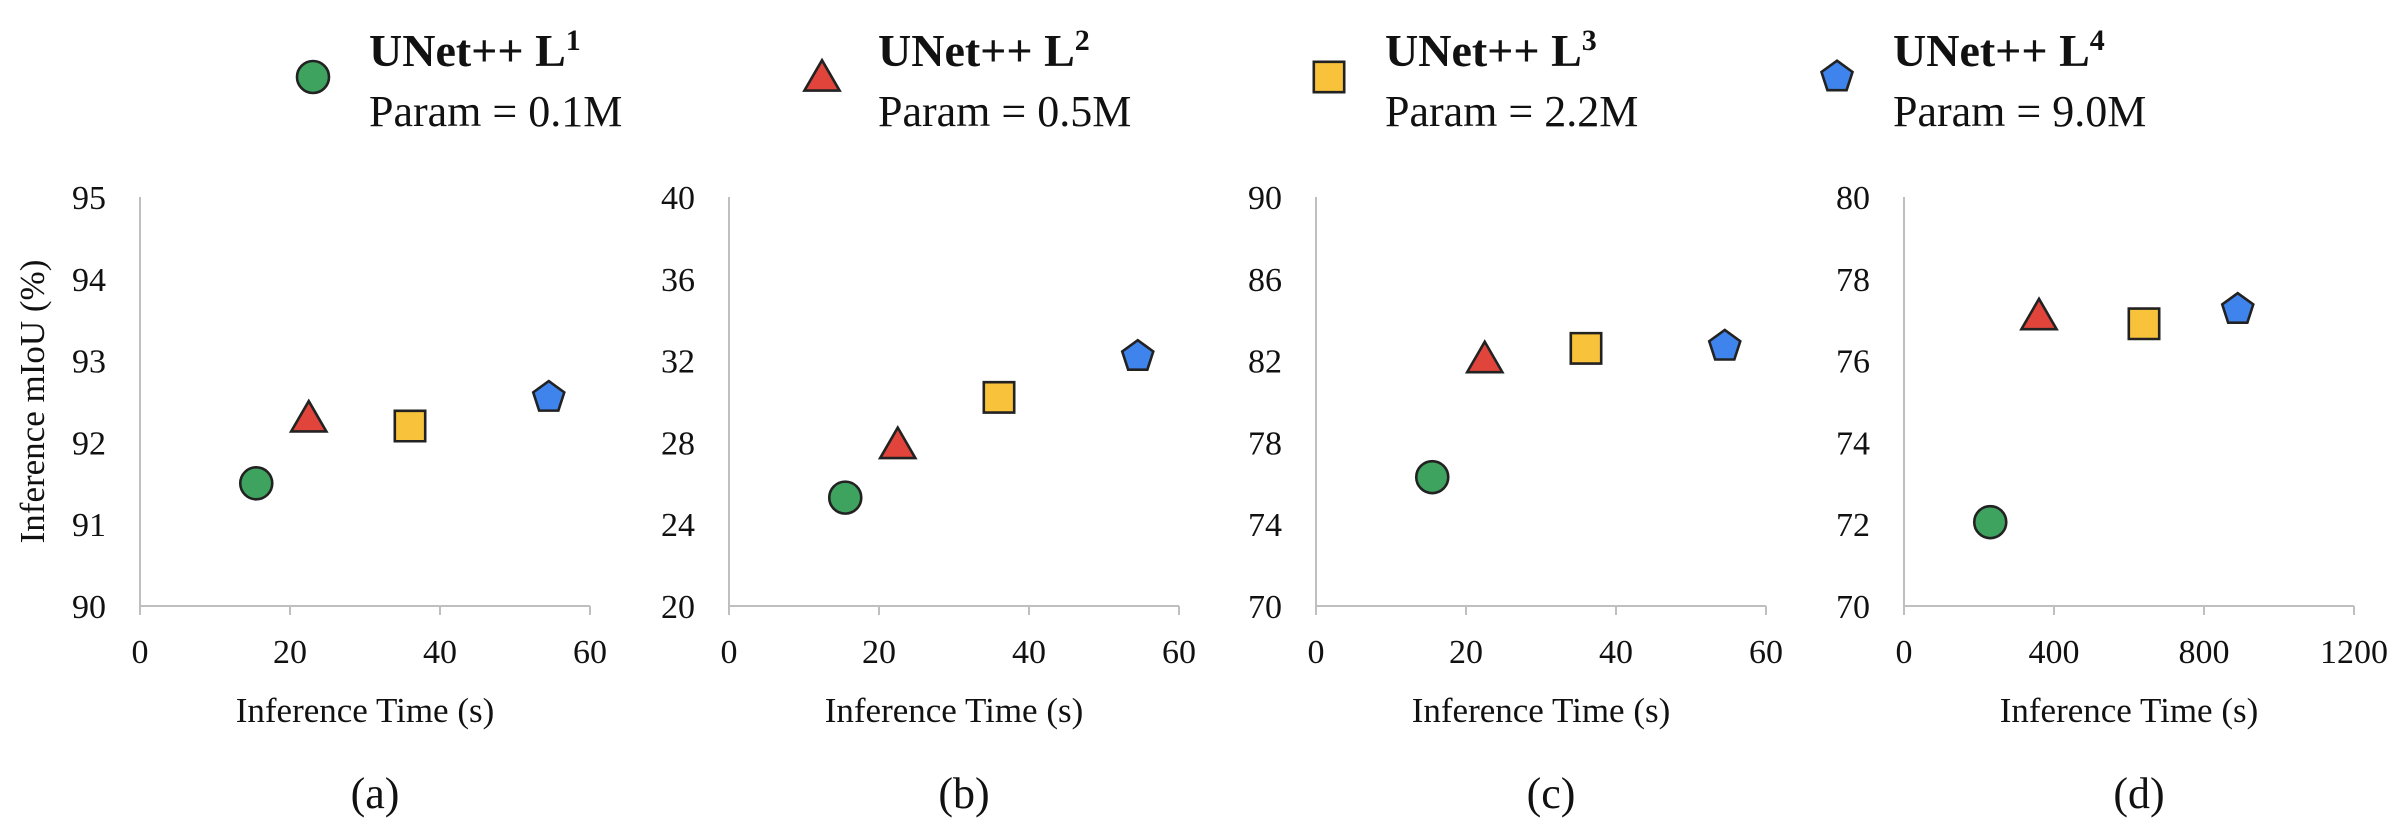 This screenshot has height=836, width=2400. I want to click on panel-label: (a), so click(375, 793).